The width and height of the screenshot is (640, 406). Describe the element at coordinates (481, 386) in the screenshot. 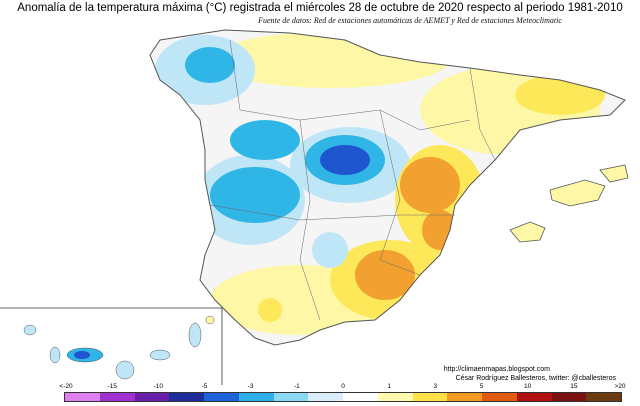

I see `legend-label: 5` at that location.